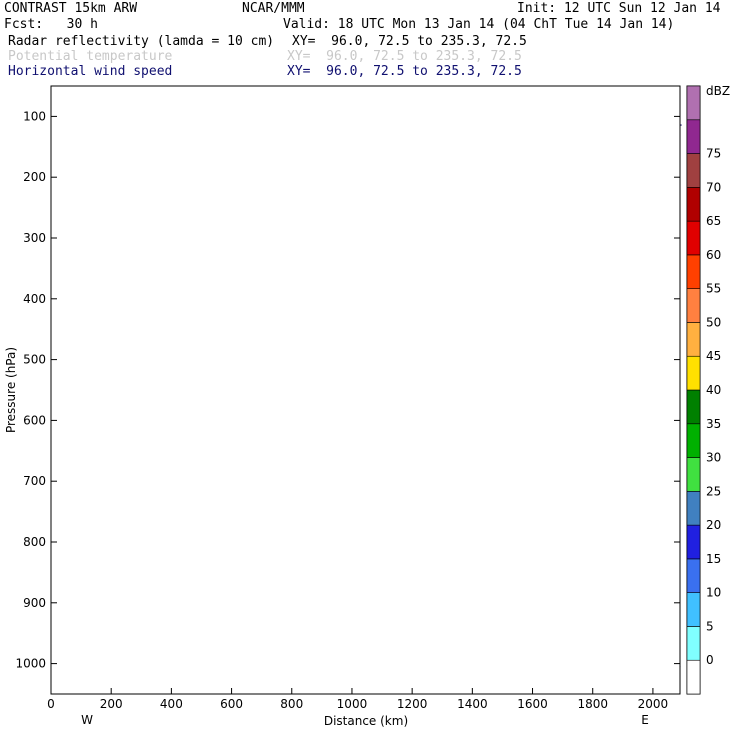 The height and width of the screenshot is (740, 740). What do you see at coordinates (653, 704) in the screenshot?
I see `x-tick-label: 2000` at bounding box center [653, 704].